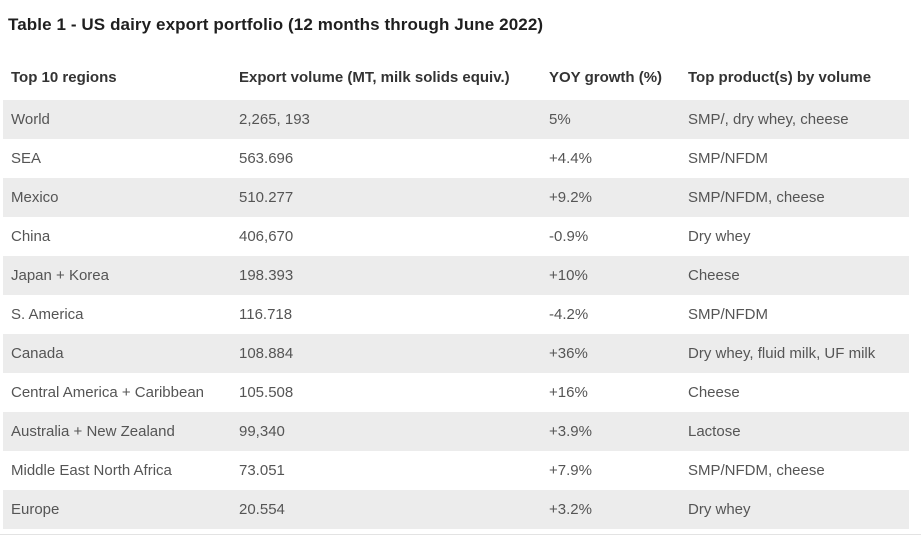 Image resolution: width=921 pixels, height=548 pixels. Describe the element at coordinates (560, 119) in the screenshot. I see `cell-yoy: 5%` at that location.